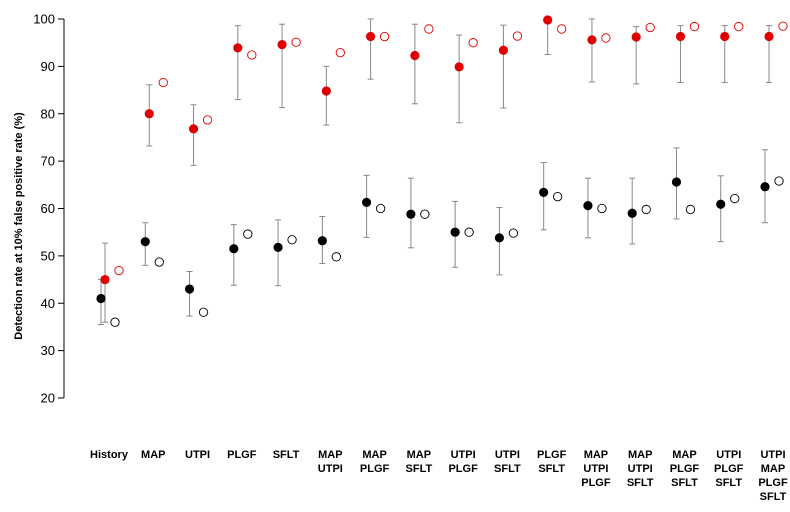  What do you see at coordinates (48, 398) in the screenshot?
I see `y-tick-label: 20` at bounding box center [48, 398].